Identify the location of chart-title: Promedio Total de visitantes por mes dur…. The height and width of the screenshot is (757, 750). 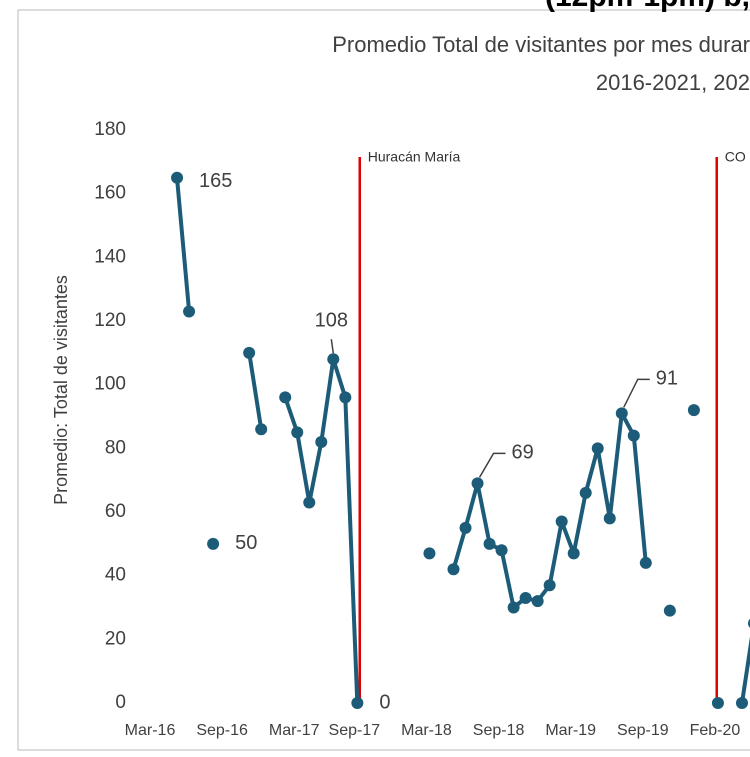
(541, 44).